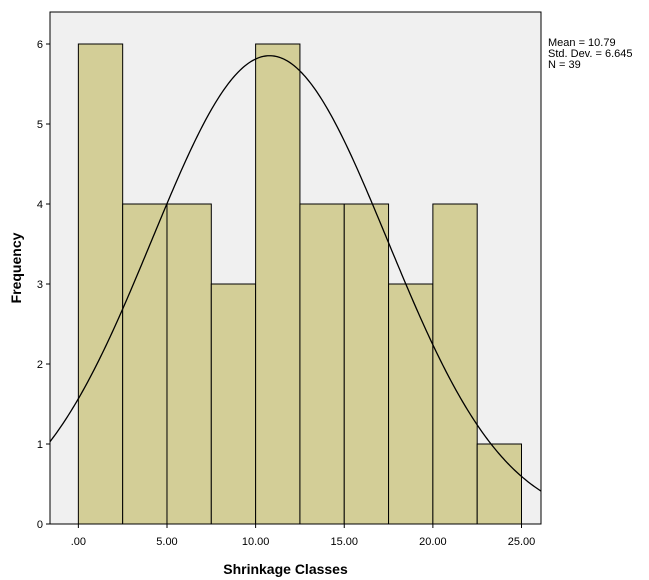  Describe the element at coordinates (582, 43) in the screenshot. I see `stats-mean: Mean = 10.79` at that location.